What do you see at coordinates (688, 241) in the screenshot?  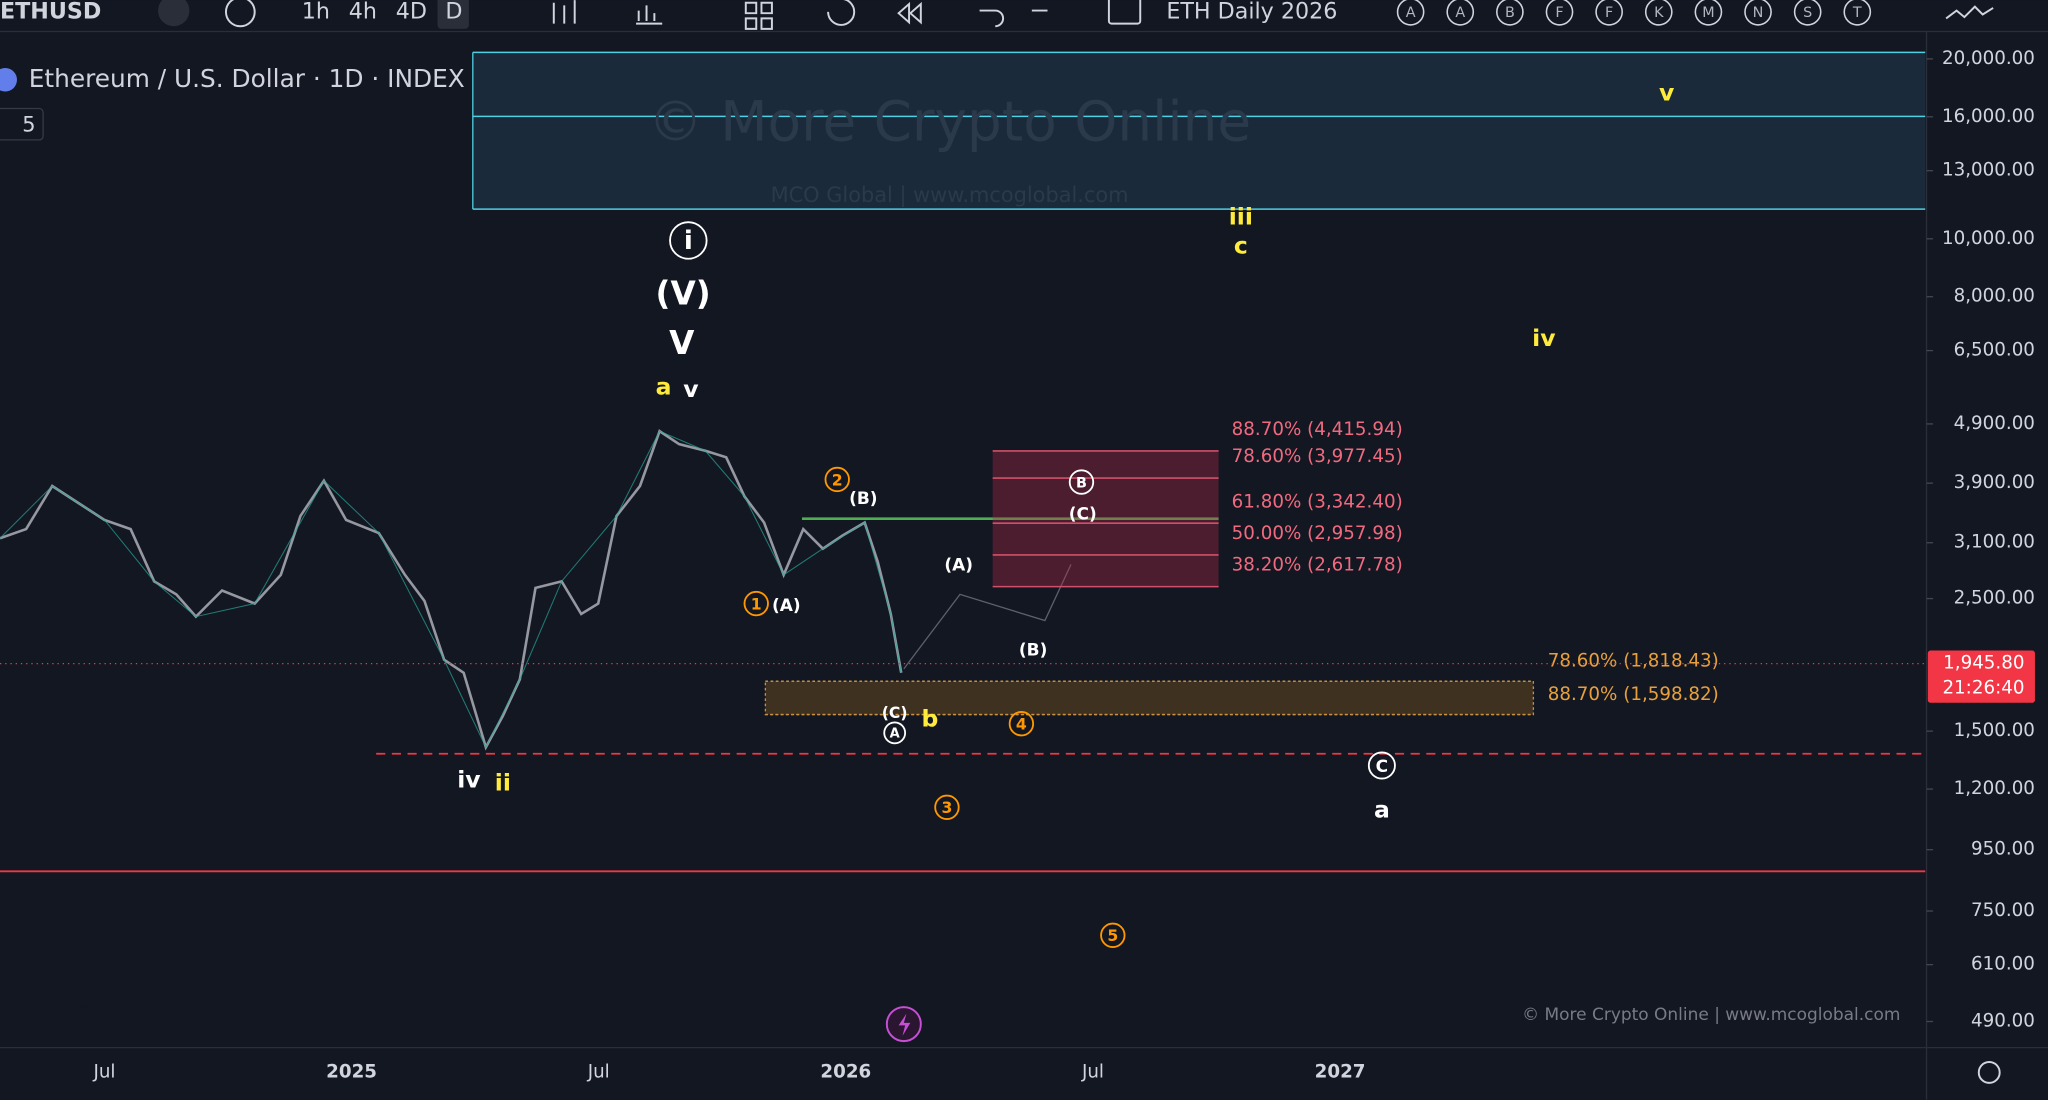 I see `wave-label: i` at bounding box center [688, 241].